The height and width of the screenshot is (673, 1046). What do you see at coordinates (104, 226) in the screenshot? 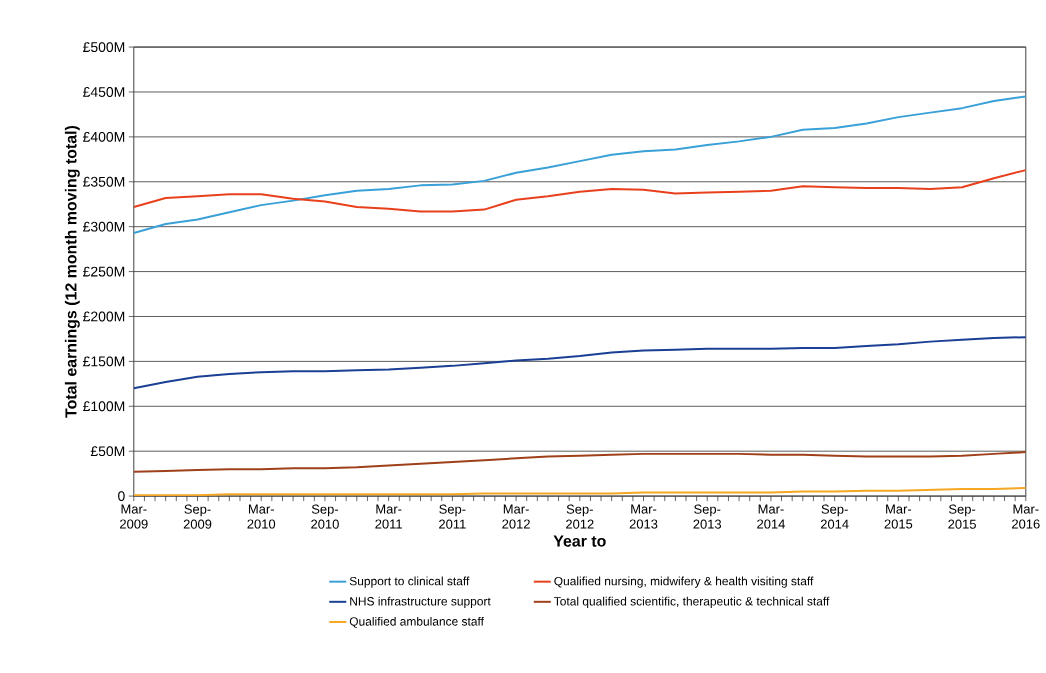
I see `y-tick-label: £300M` at bounding box center [104, 226].